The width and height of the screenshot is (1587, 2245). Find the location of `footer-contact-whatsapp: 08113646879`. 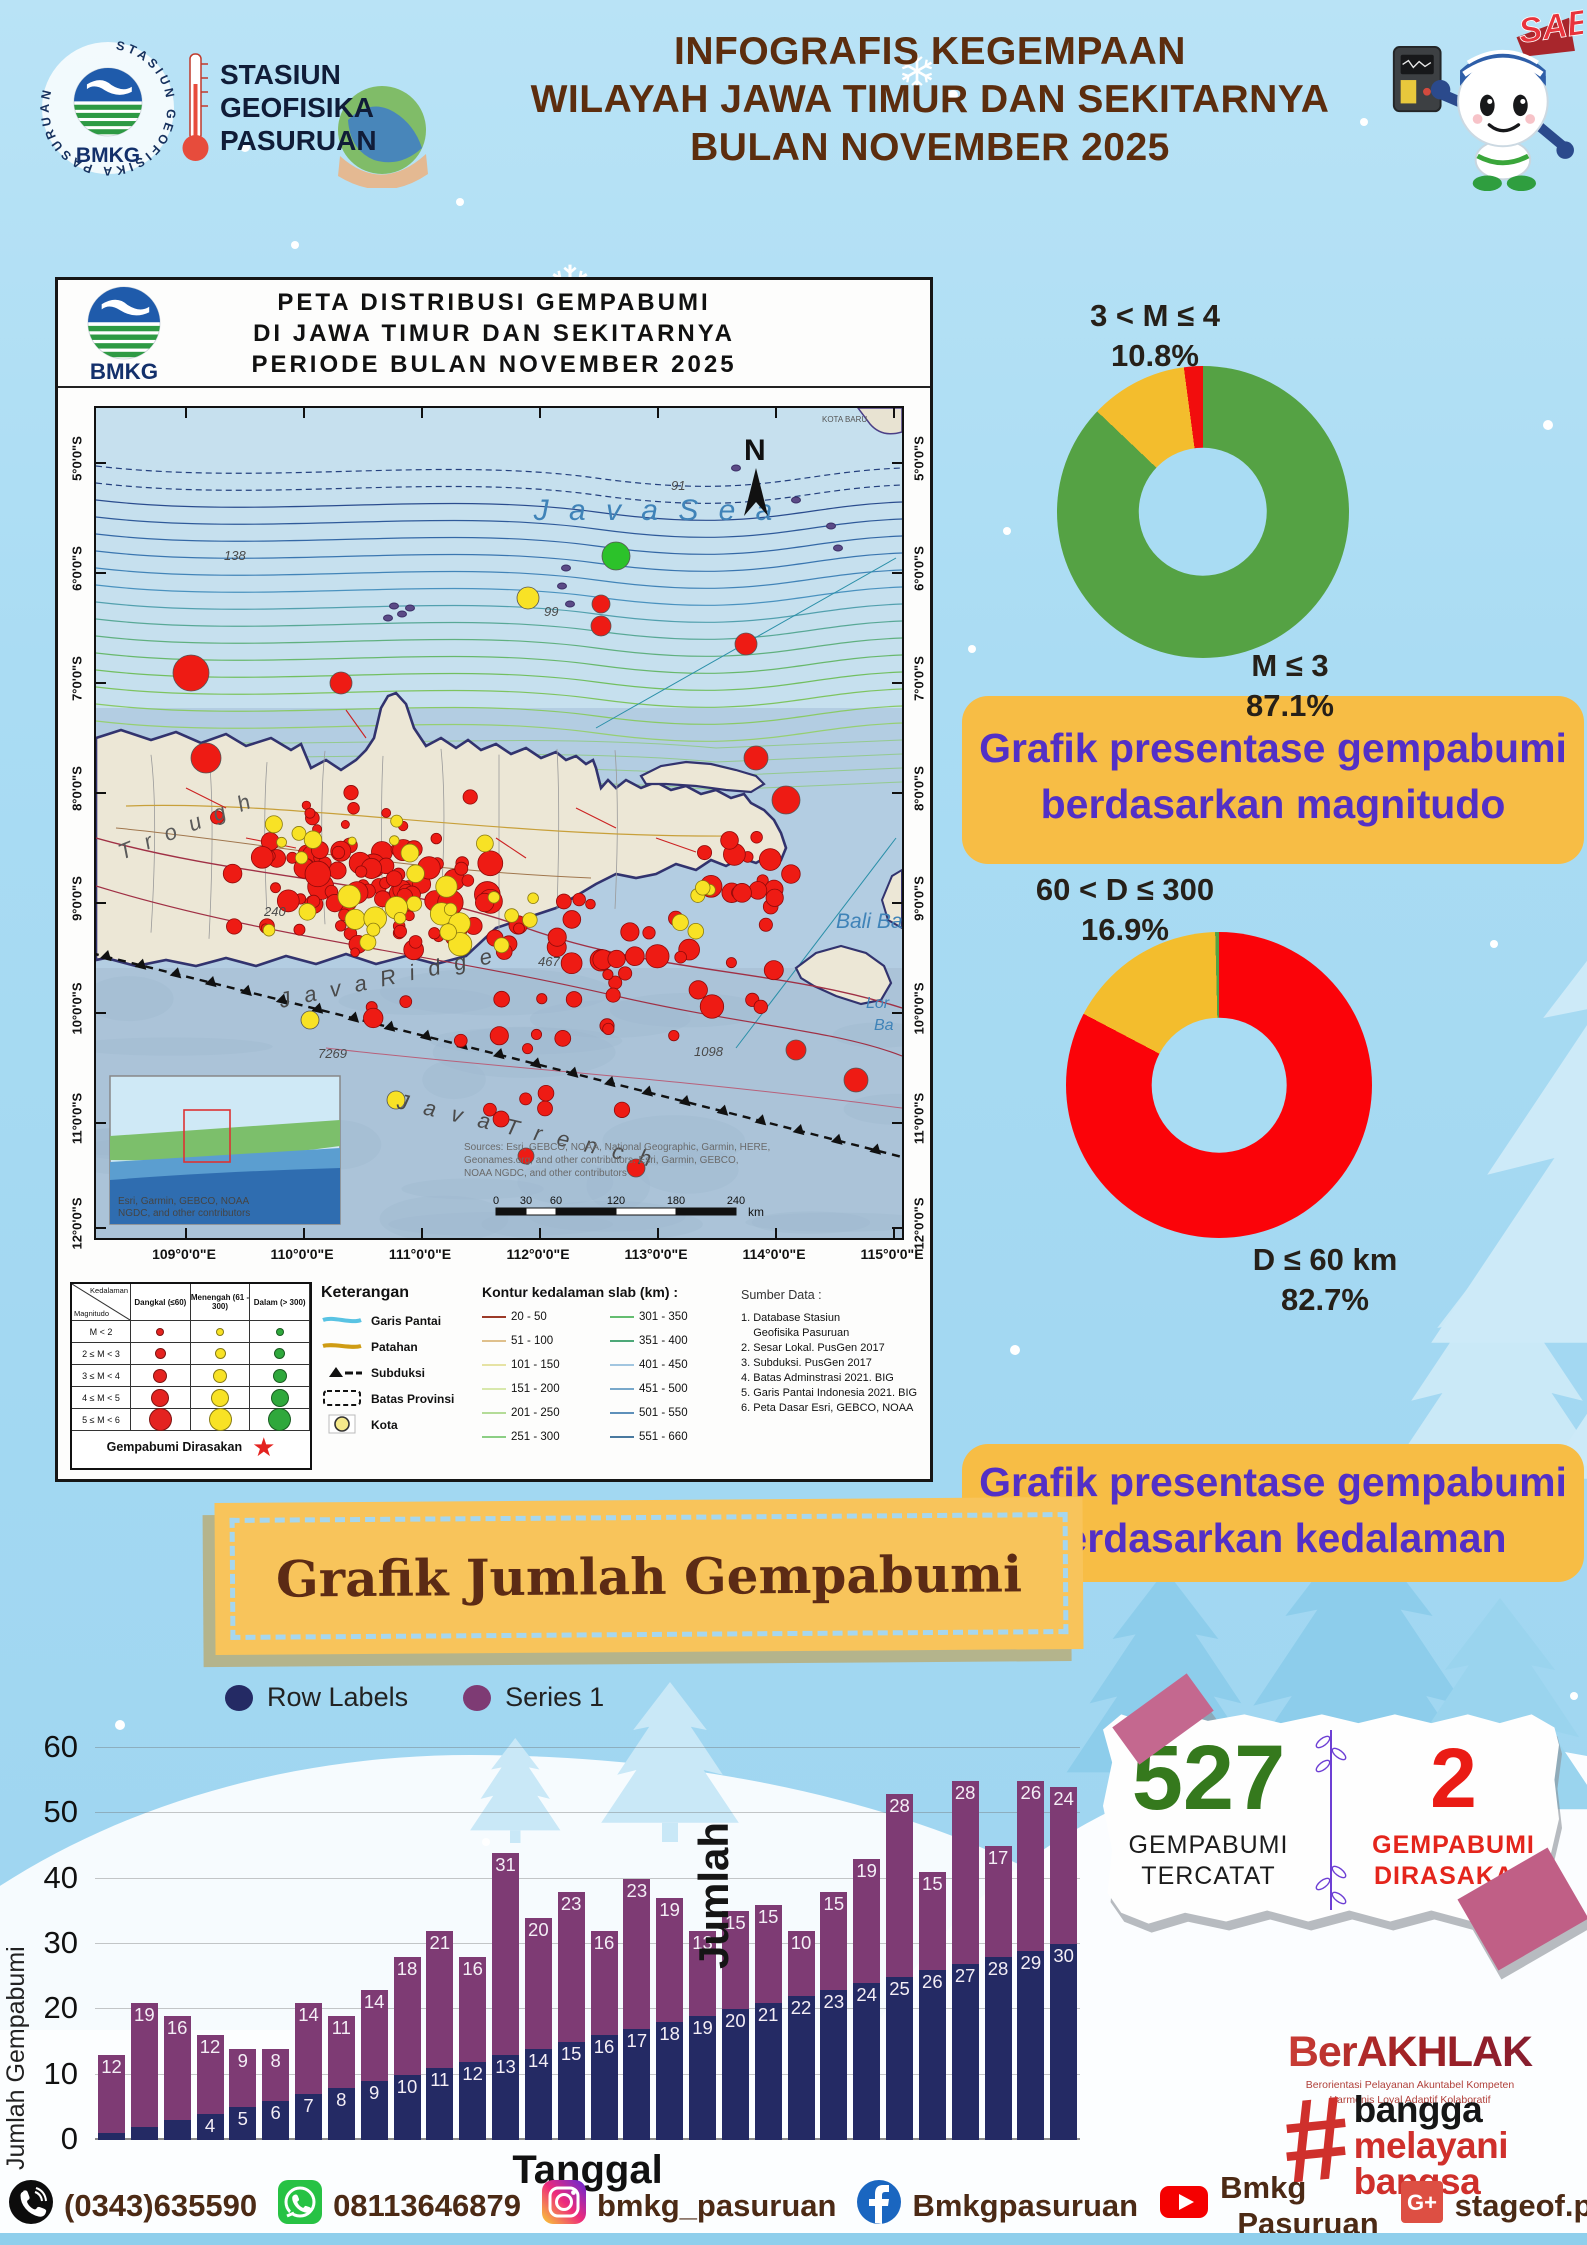

footer-contact-whatsapp: 08113646879 is located at coordinates (399, 2206).